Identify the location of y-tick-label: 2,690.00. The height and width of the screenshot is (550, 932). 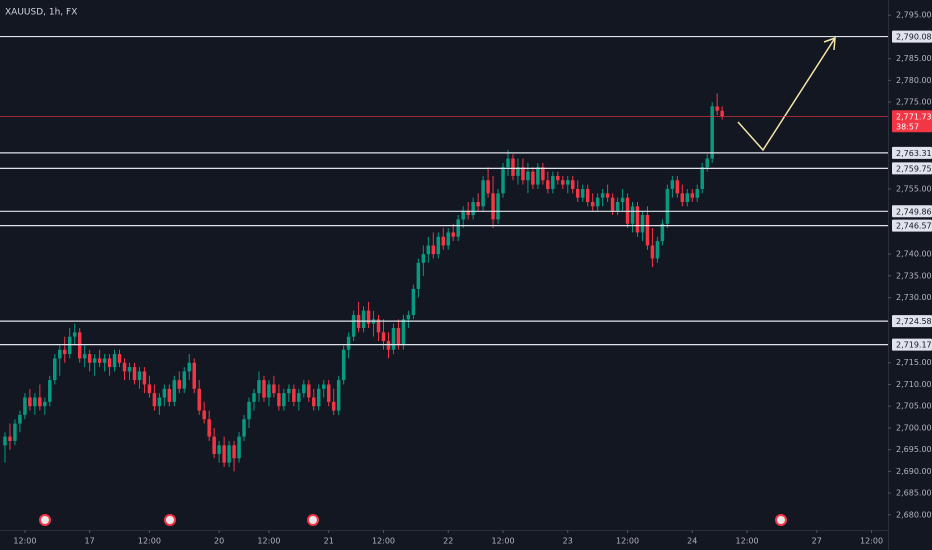
(914, 471).